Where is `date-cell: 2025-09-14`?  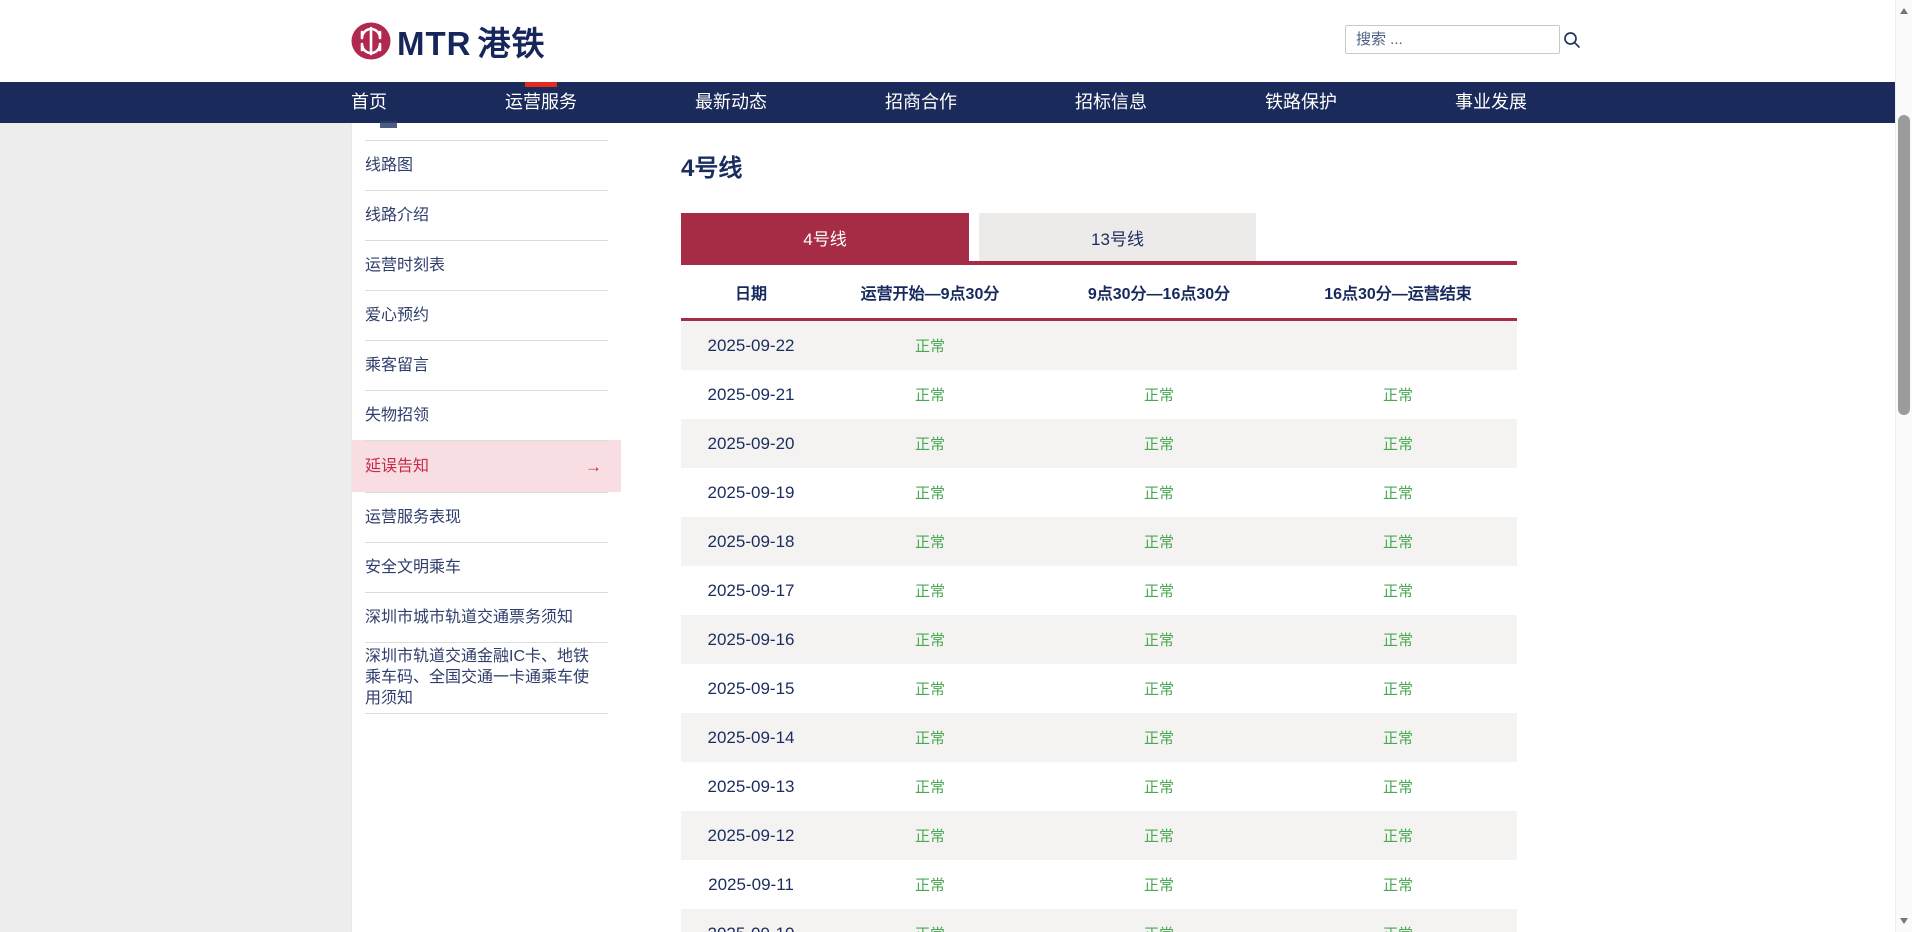 date-cell: 2025-09-14 is located at coordinates (751, 737).